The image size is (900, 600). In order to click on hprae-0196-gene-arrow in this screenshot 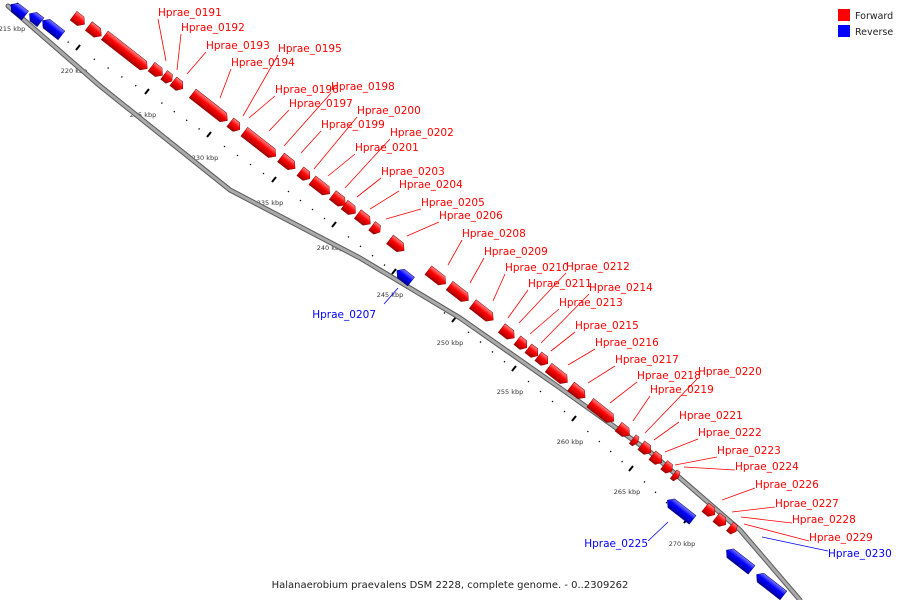, I will do `click(259, 143)`.